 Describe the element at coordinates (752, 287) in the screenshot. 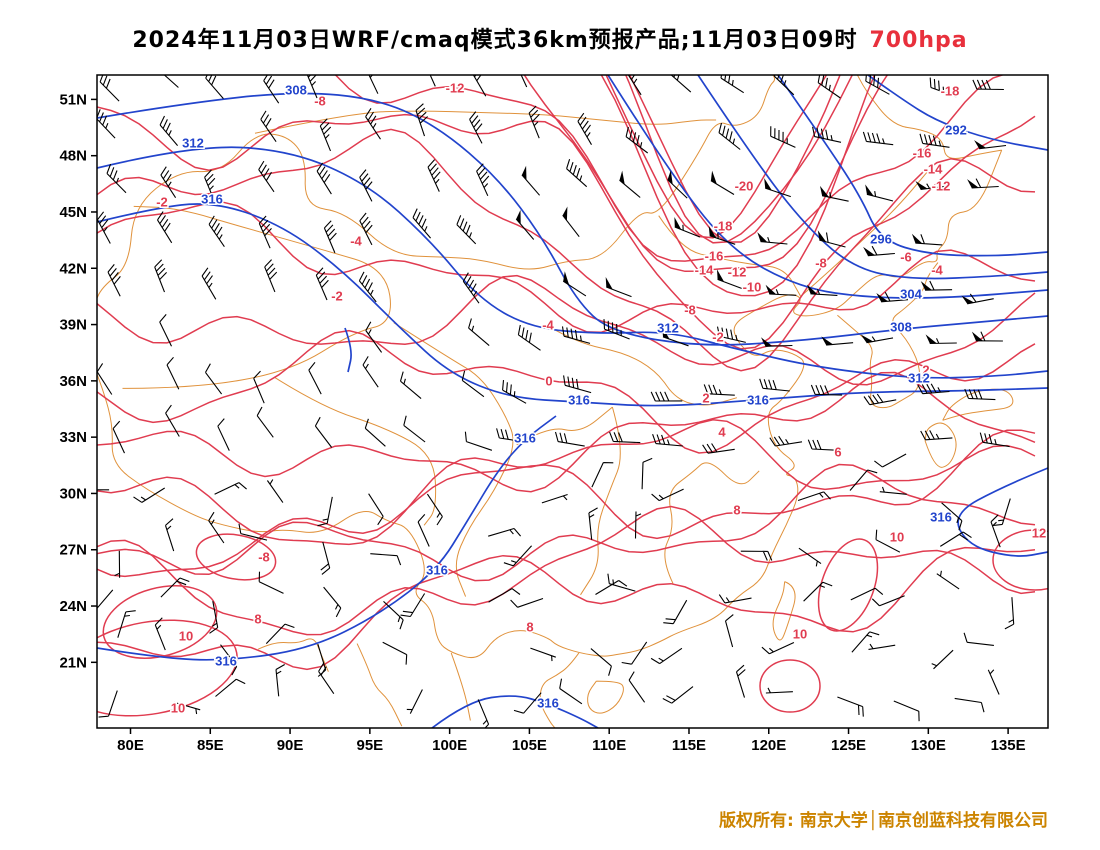

I see `temperature-contour-label: -10` at that location.